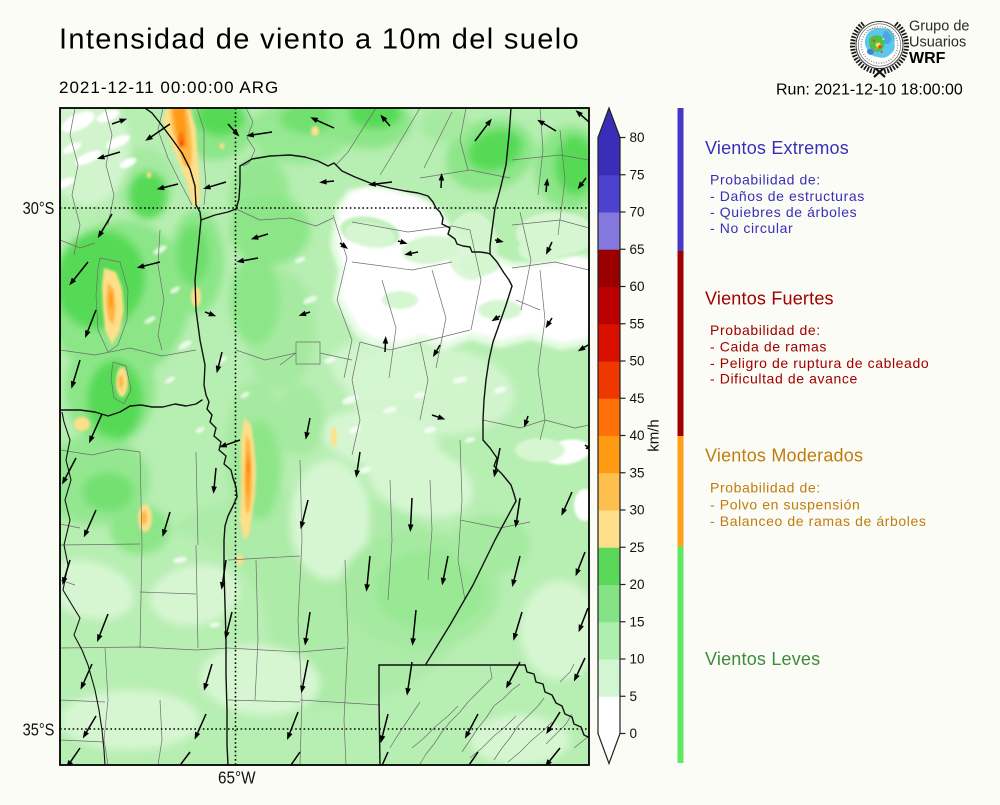 The image size is (1000, 805). What do you see at coordinates (637, 249) in the screenshot?
I see `svg-text: 65` at bounding box center [637, 249].